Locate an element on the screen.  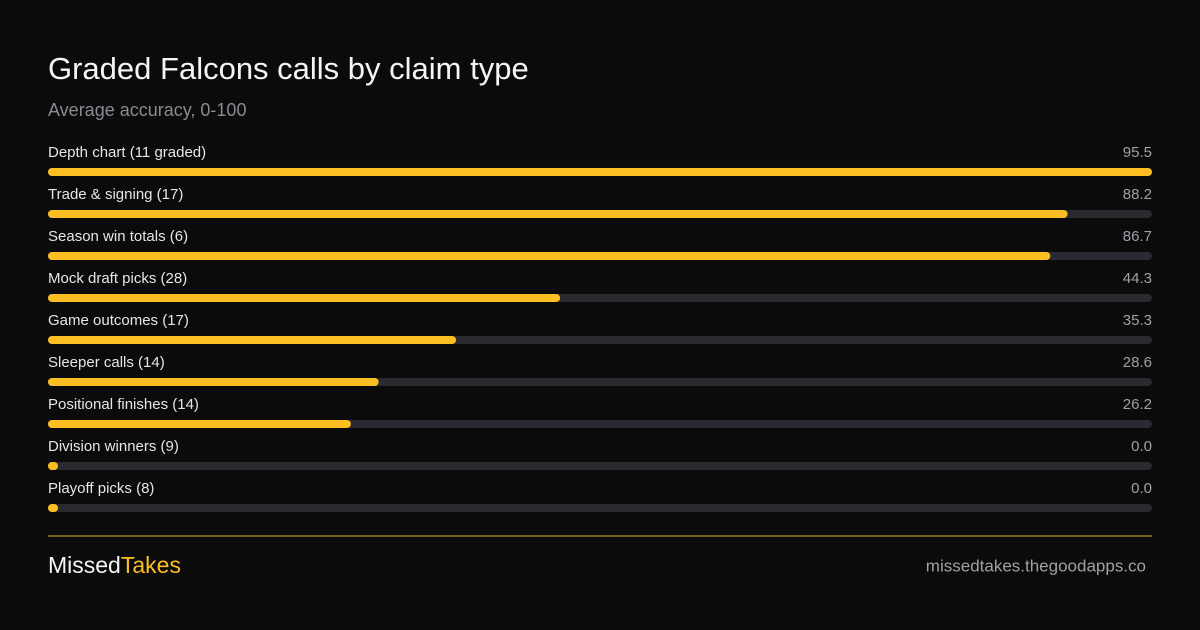
brand: MissedTakes is located at coordinates (114, 565).